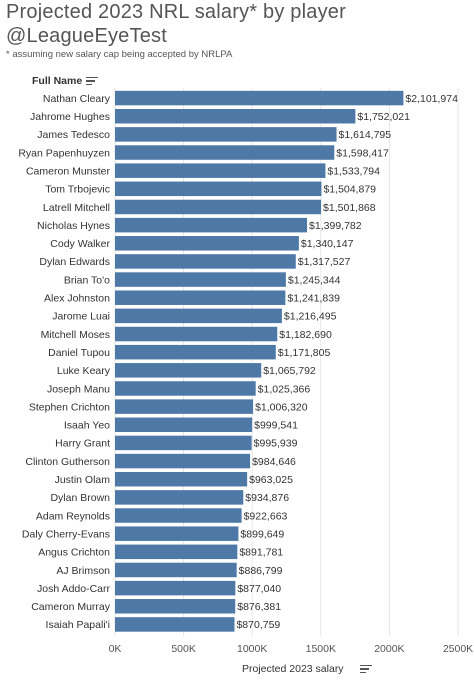 The width and height of the screenshot is (474, 680). I want to click on x-tick-label: 2500K, so click(458, 649).